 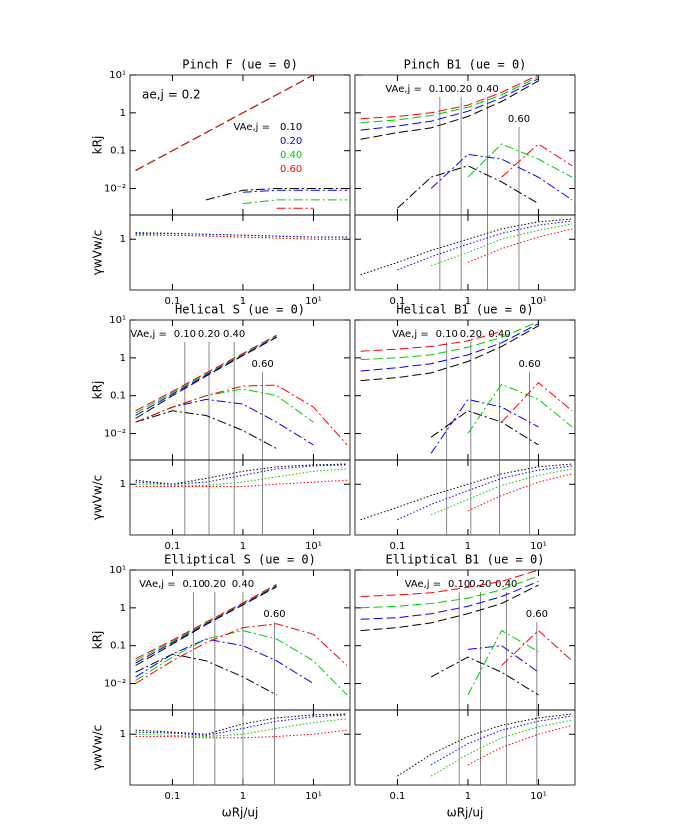 What do you see at coordinates (291, 155) in the screenshot?
I see `legend-entry: 0.40` at bounding box center [291, 155].